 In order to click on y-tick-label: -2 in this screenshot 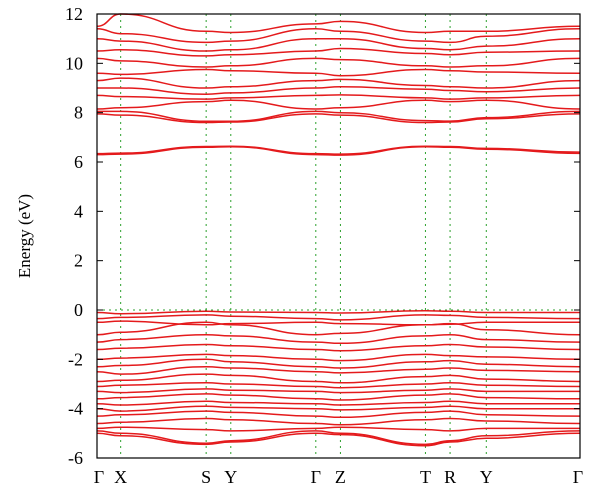, I will do `click(75, 359)`.